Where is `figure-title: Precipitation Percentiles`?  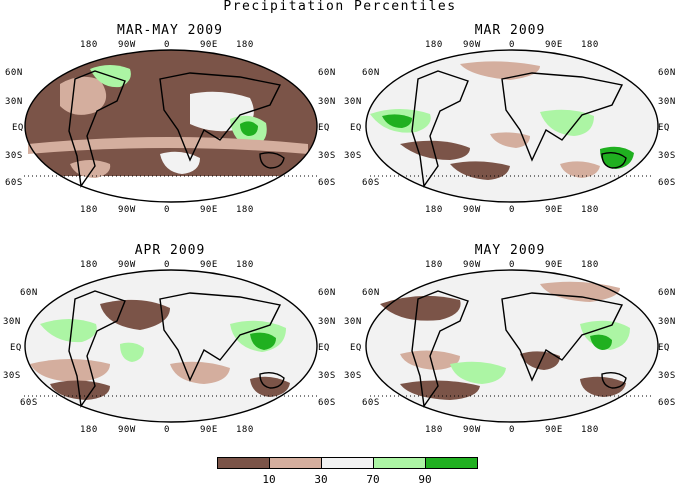
figure-title: Precipitation Percentiles is located at coordinates (340, 7).